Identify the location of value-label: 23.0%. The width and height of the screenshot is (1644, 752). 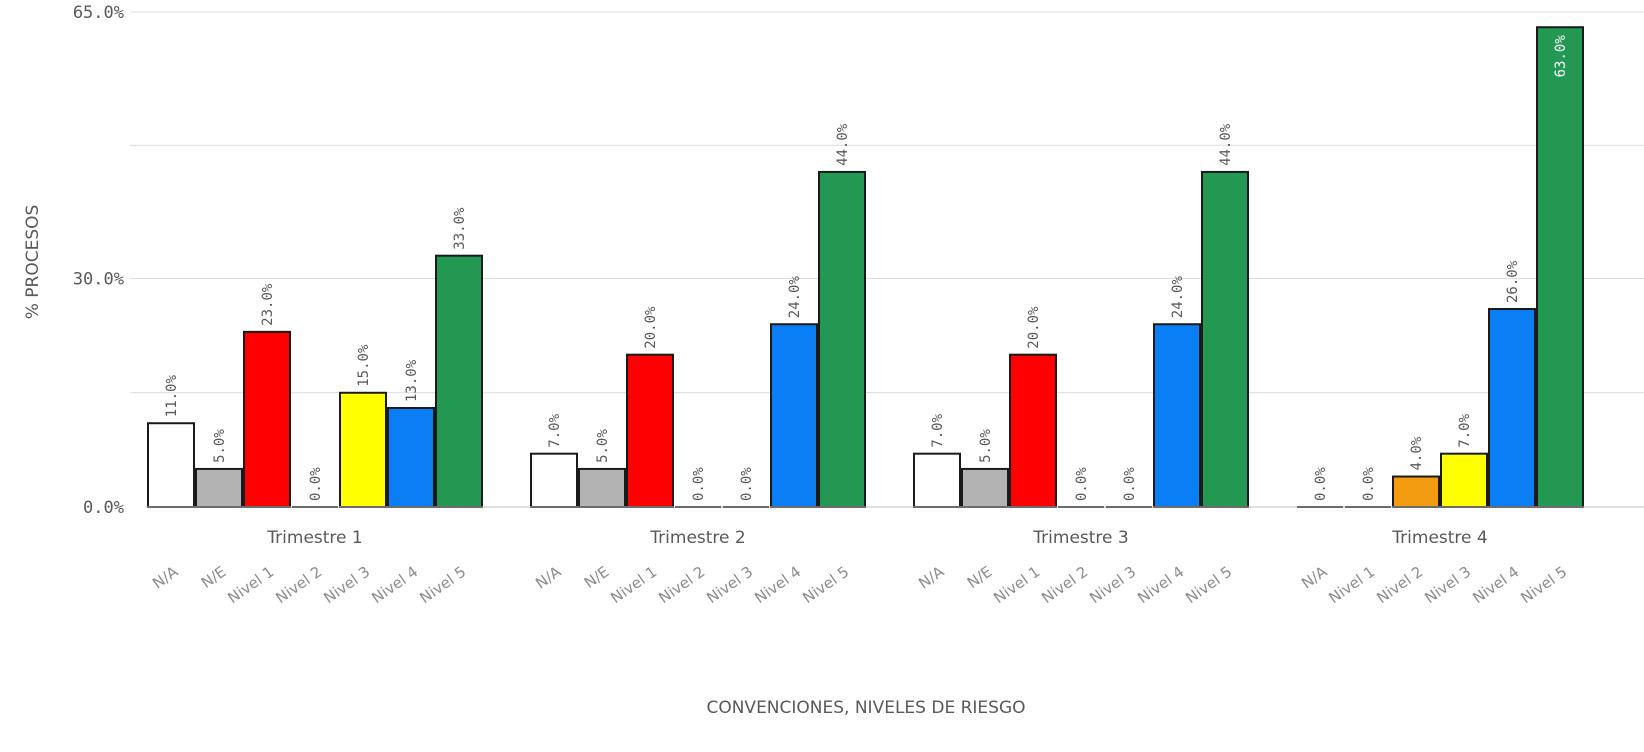
(268, 304).